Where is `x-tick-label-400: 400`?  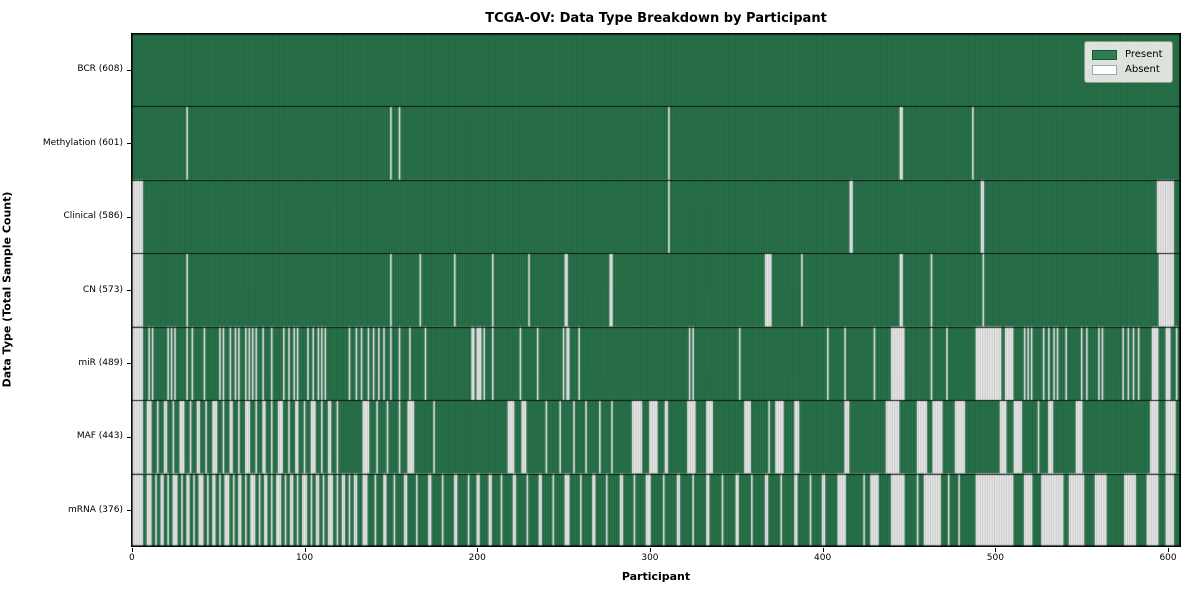
x-tick-label-400: 400 is located at coordinates (823, 558).